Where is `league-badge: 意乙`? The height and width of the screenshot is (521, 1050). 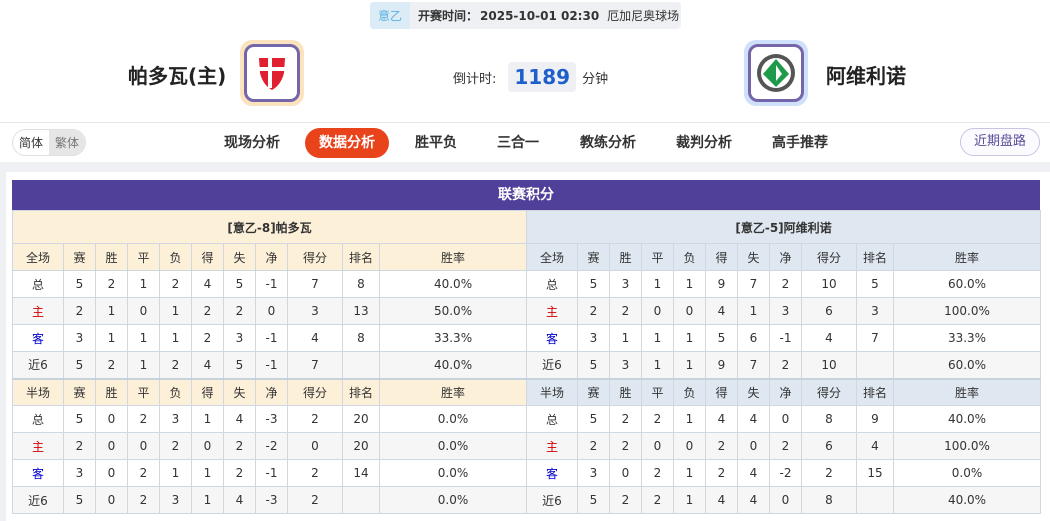
league-badge: 意乙 is located at coordinates (390, 15).